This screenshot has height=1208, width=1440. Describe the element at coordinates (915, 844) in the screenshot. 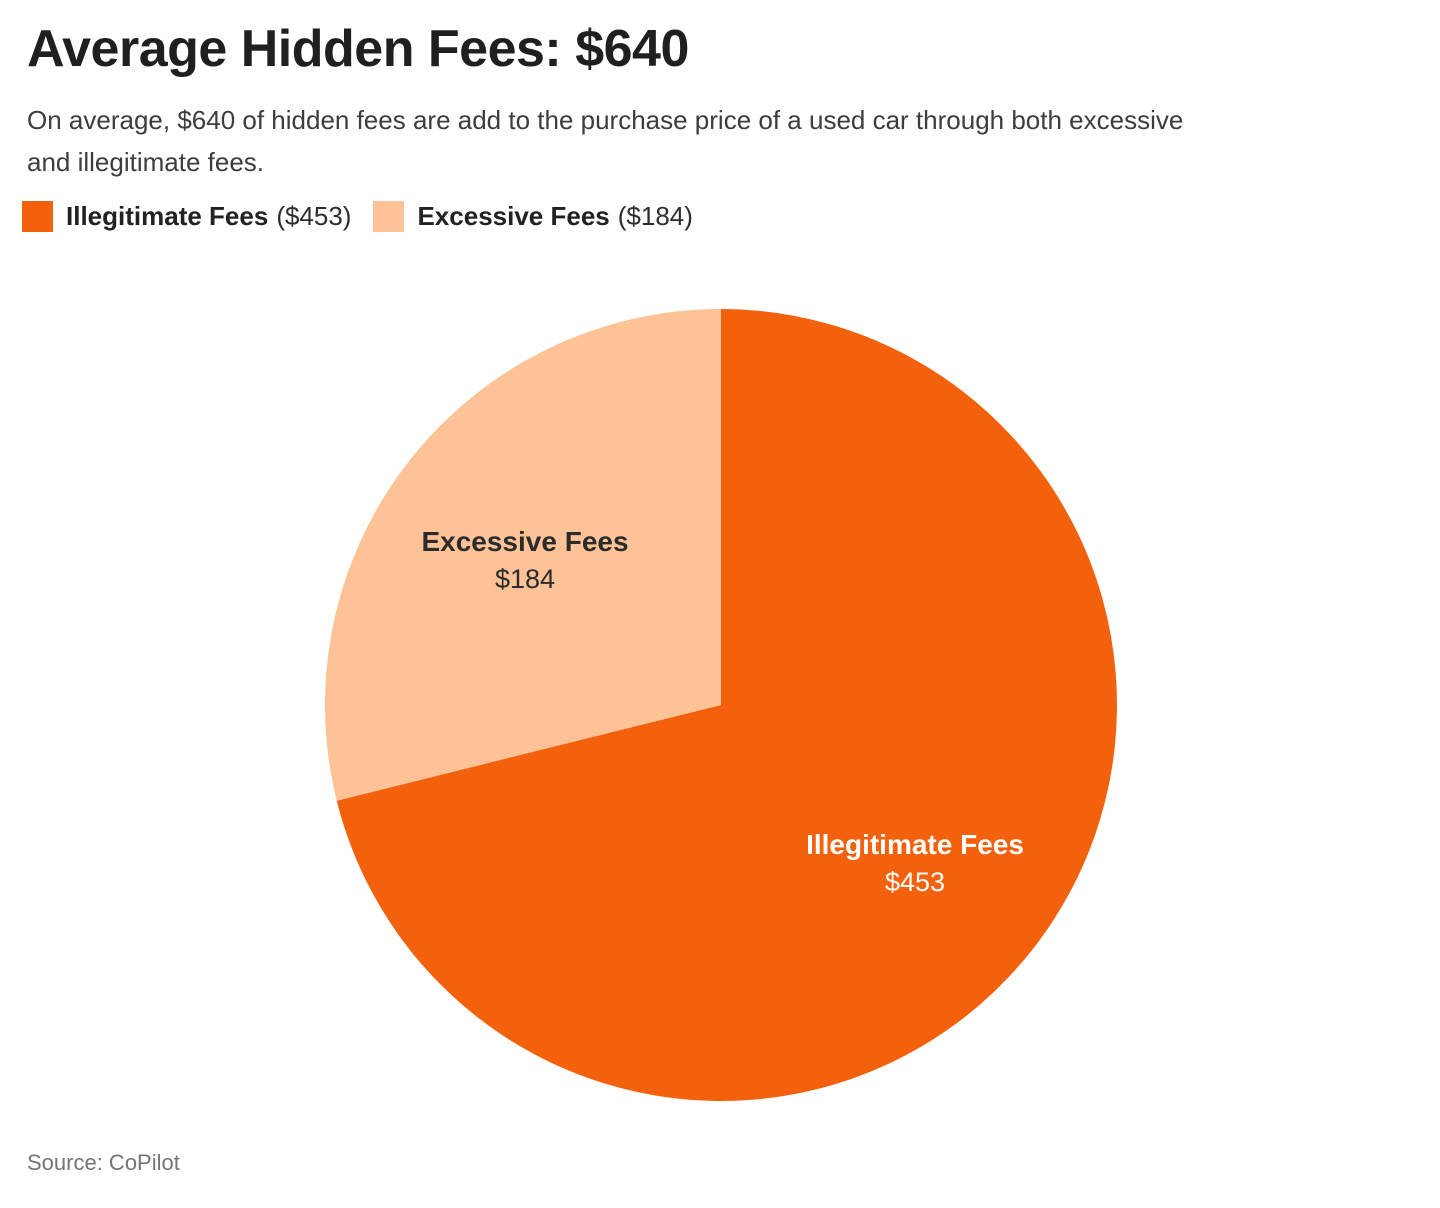

I see `slice-label: Illegitimate Fees` at that location.